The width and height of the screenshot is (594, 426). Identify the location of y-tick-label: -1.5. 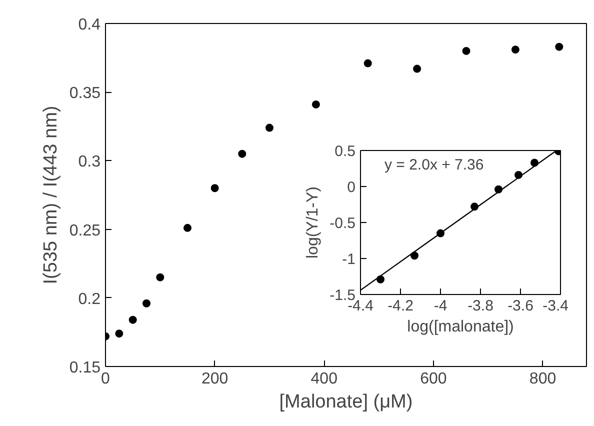
(343, 295).